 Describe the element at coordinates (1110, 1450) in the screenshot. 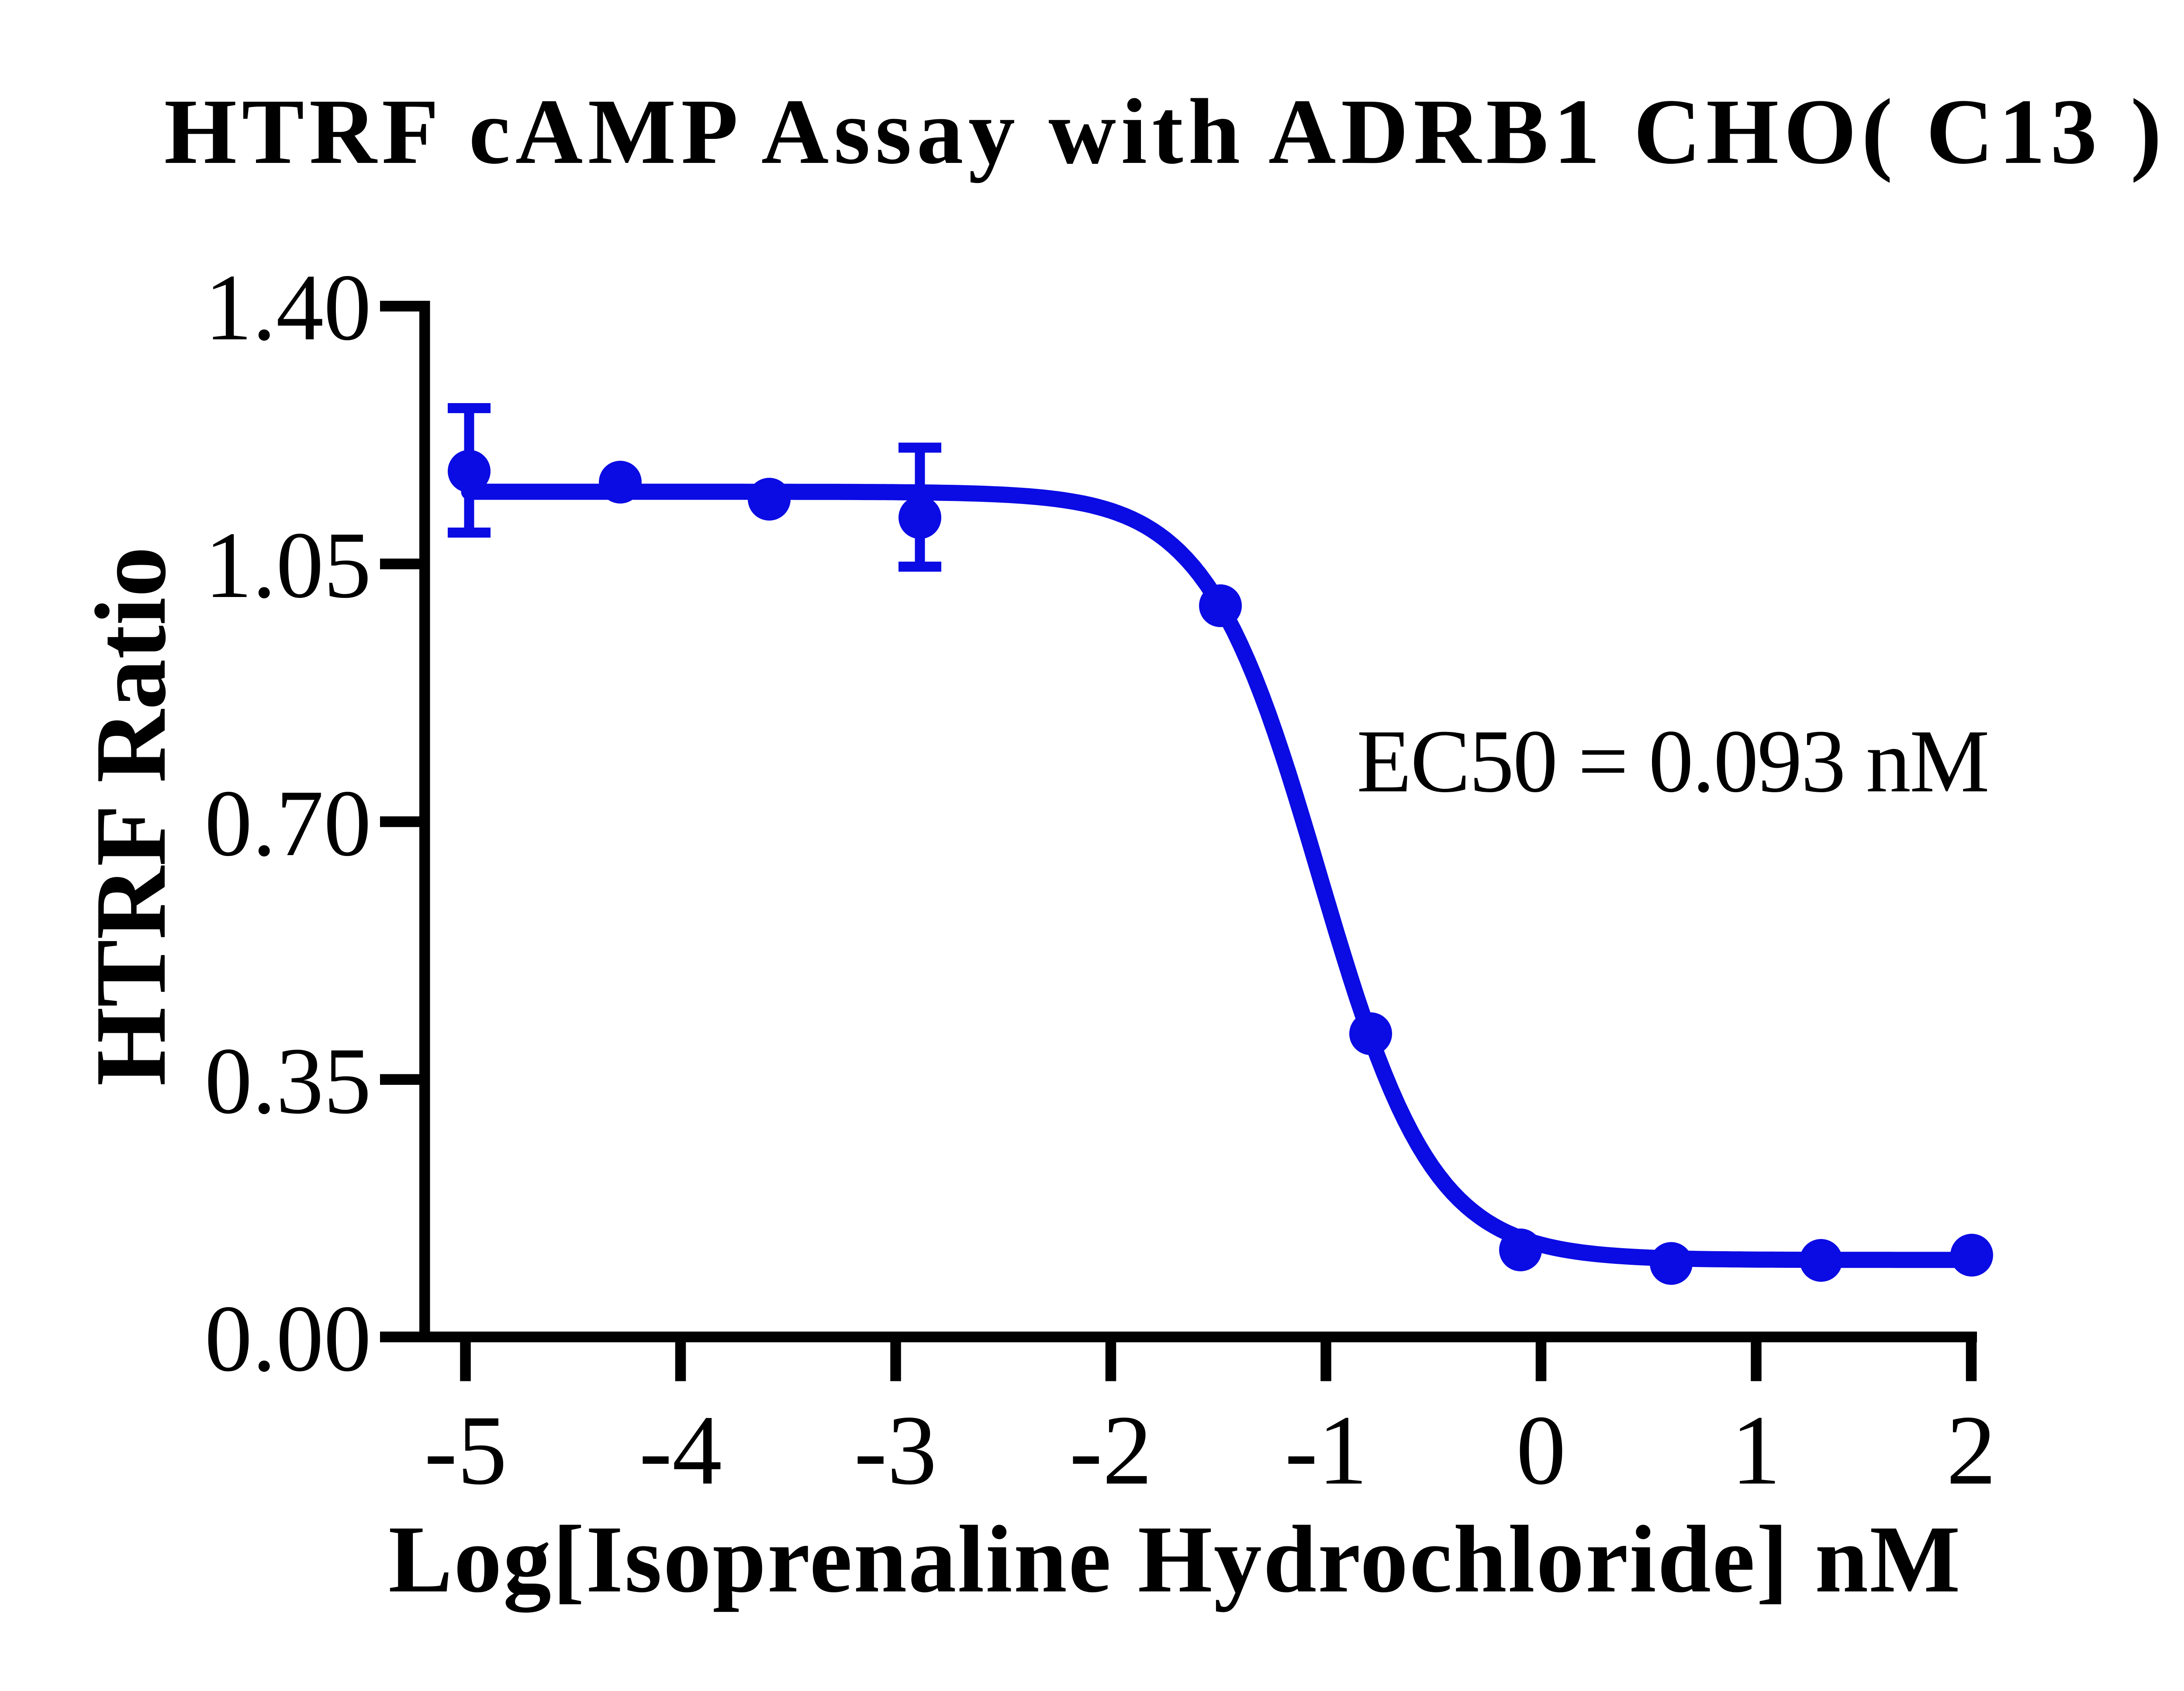

I see `svg-text: -2` at that location.